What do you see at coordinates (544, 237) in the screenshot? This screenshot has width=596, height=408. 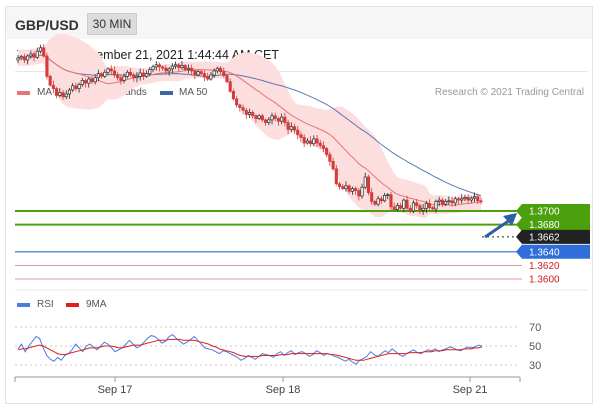 I see `level-label-1.3662: 1.3662` at bounding box center [544, 237].